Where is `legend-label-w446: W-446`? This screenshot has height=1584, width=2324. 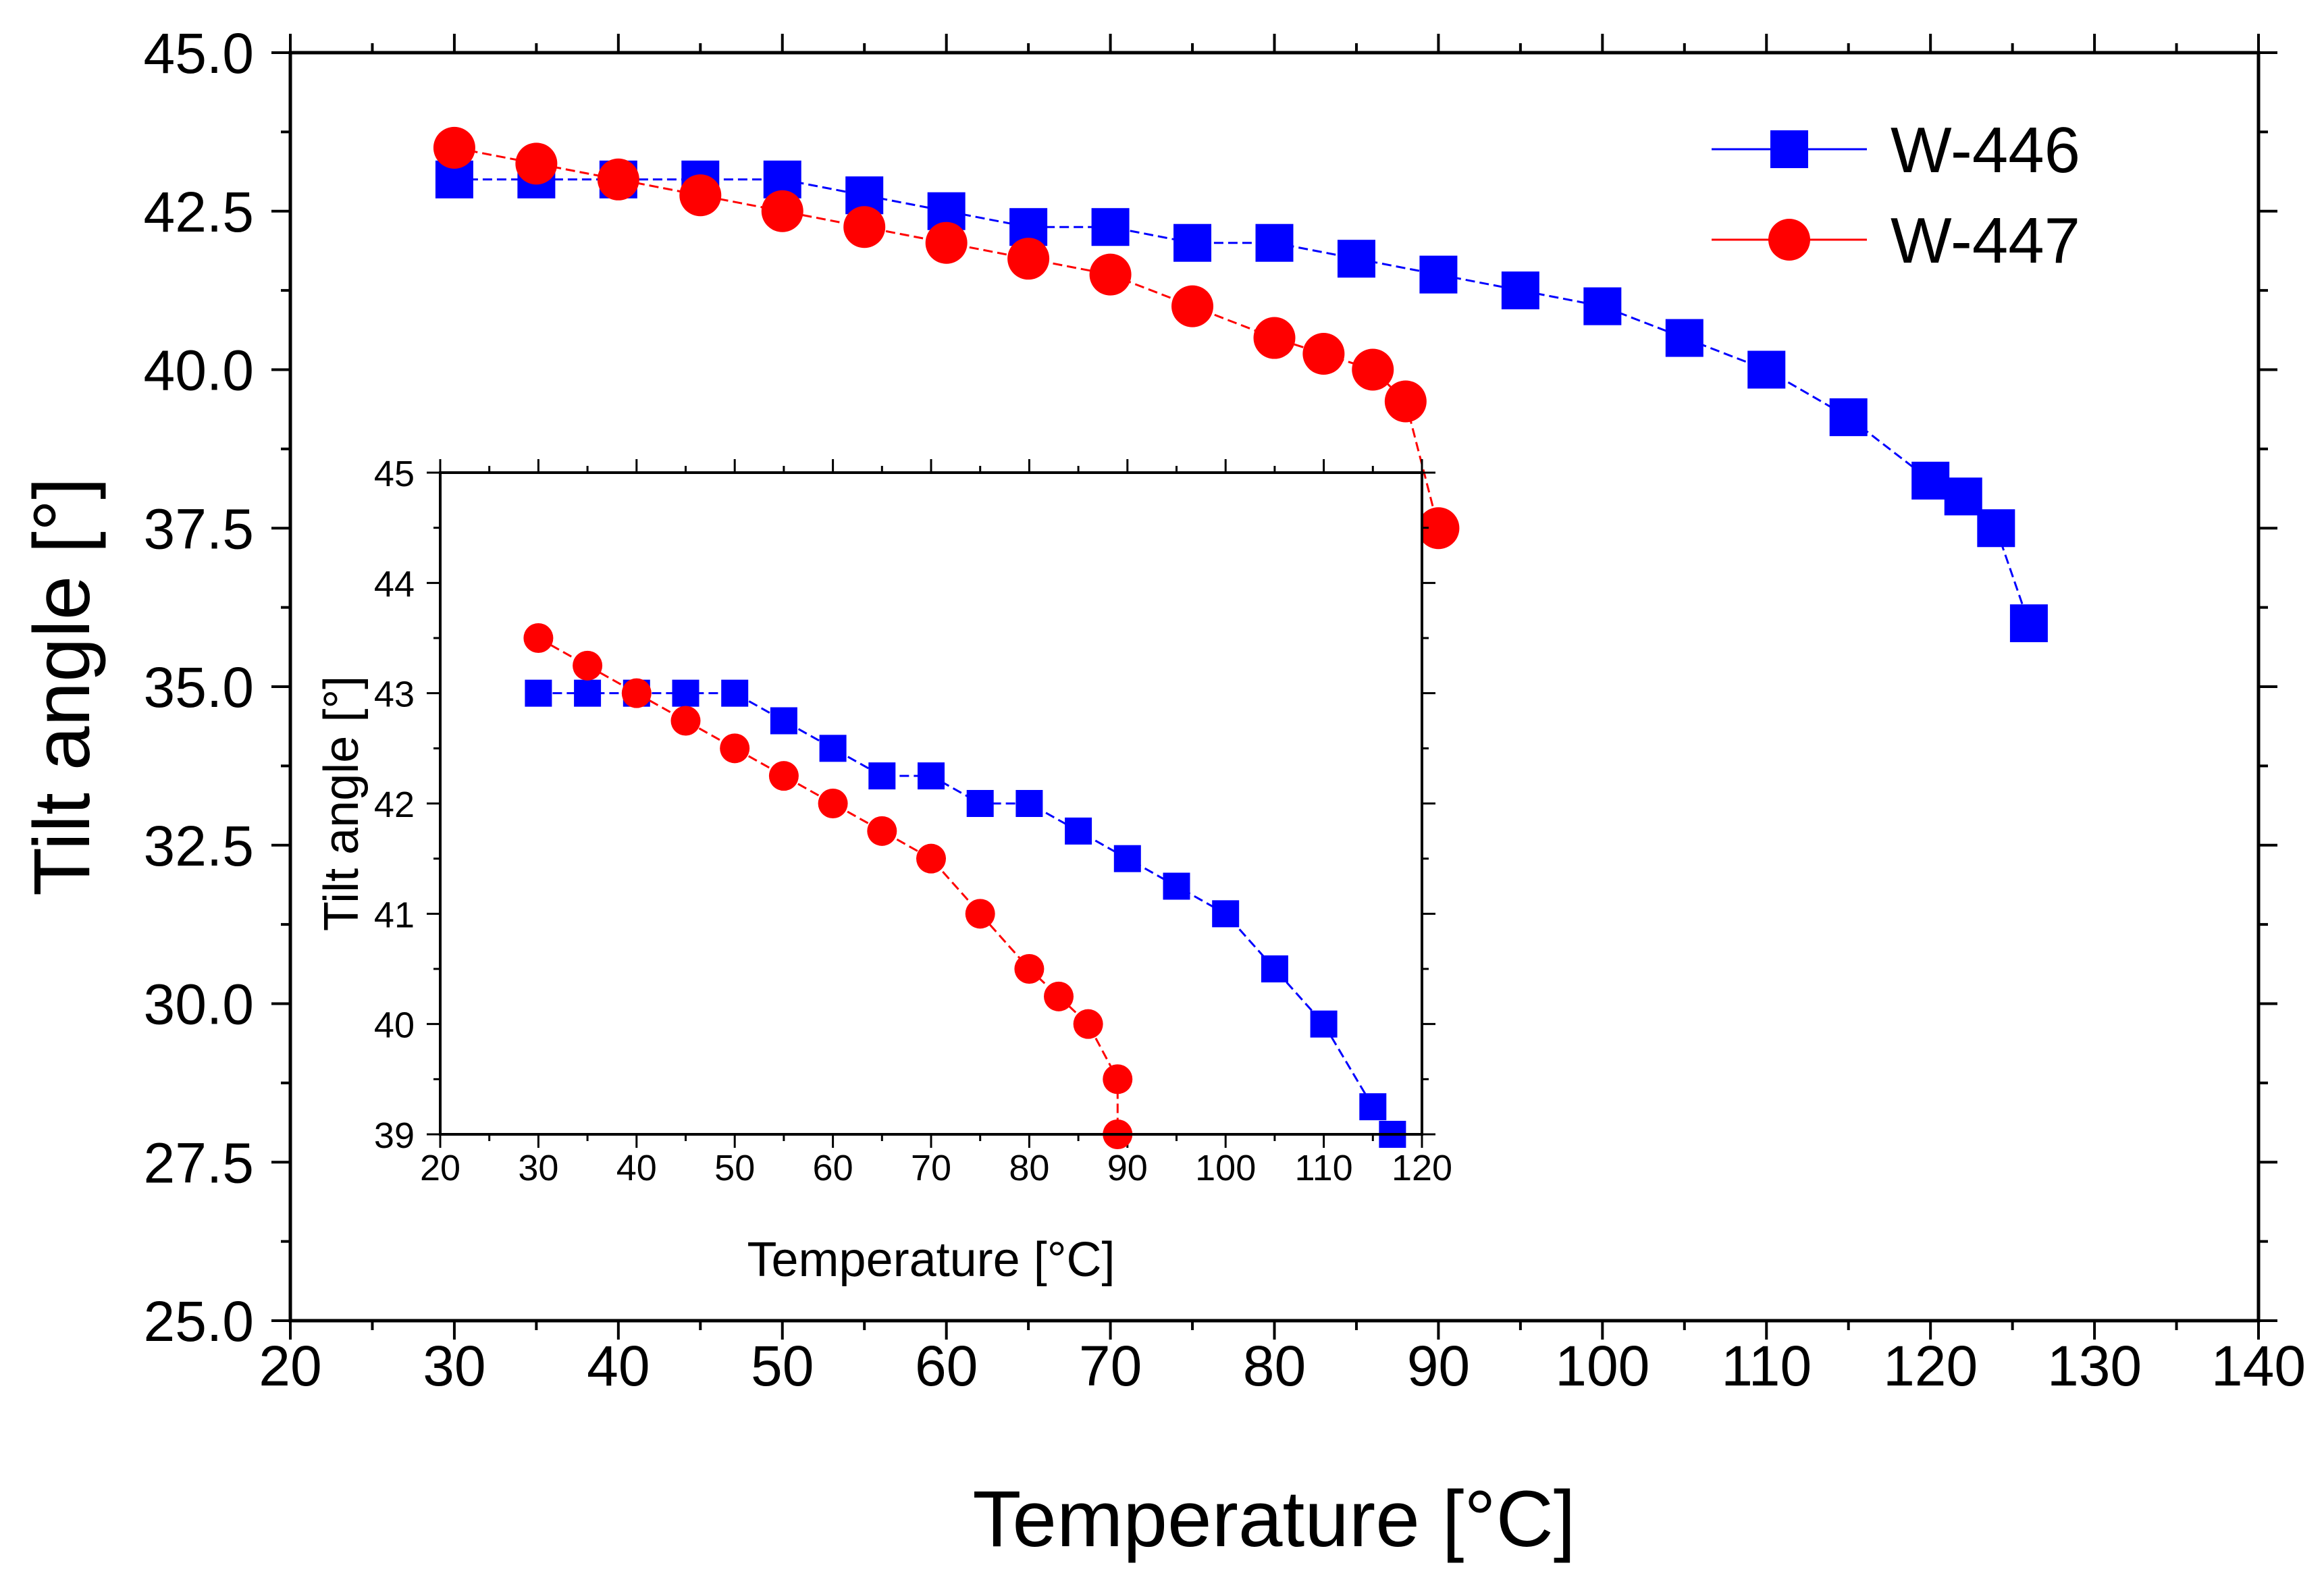 legend-label-w446: W-446 is located at coordinates (1986, 150).